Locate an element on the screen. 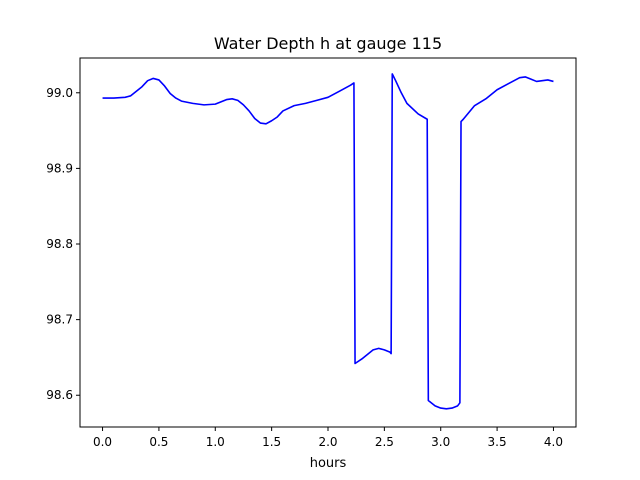 The image size is (640, 480). y-tick-label: 99.0 is located at coordinates (59, 93).